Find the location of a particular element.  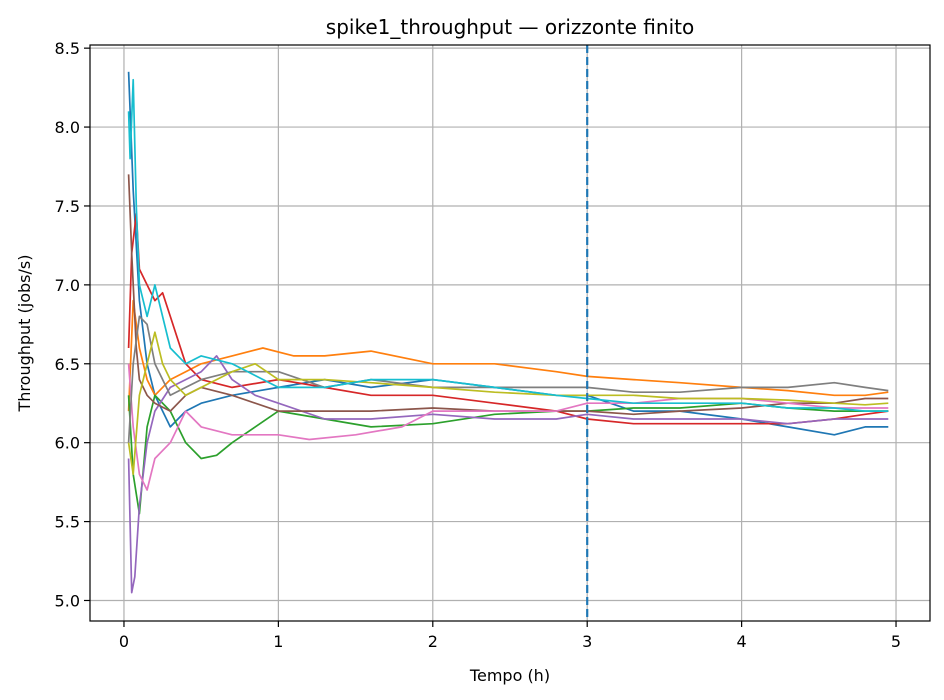

y-tick-label: 5.5 is located at coordinates (67, 522).